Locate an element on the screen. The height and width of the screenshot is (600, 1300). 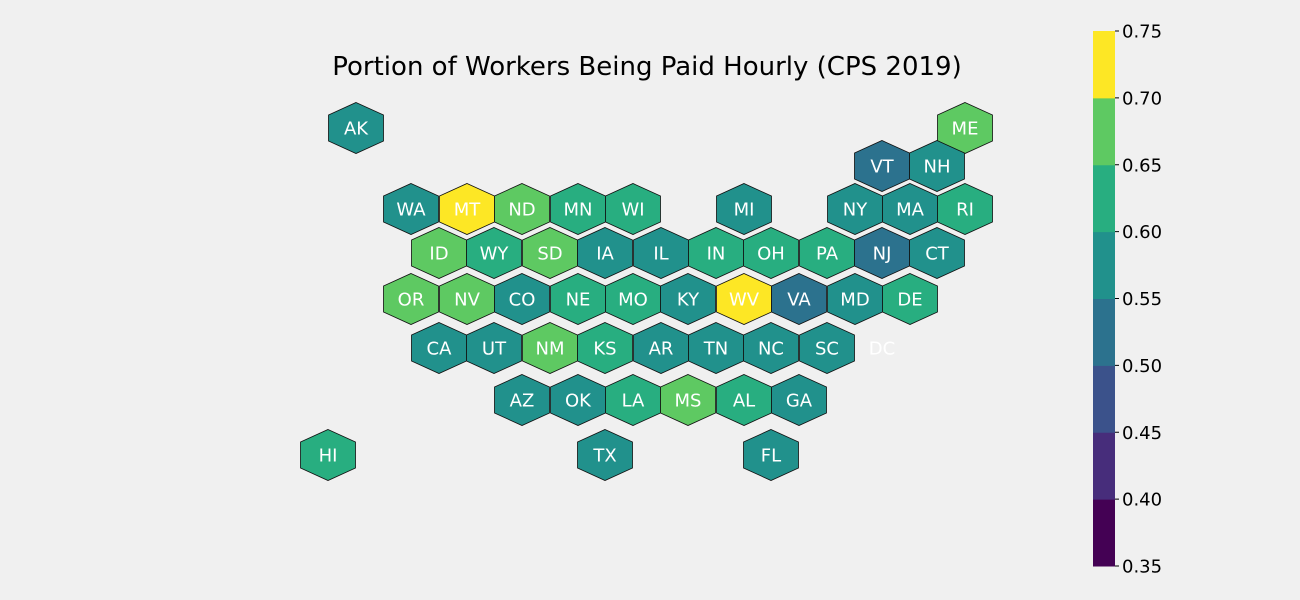
hex-tile-pa: PA is located at coordinates (827, 253).